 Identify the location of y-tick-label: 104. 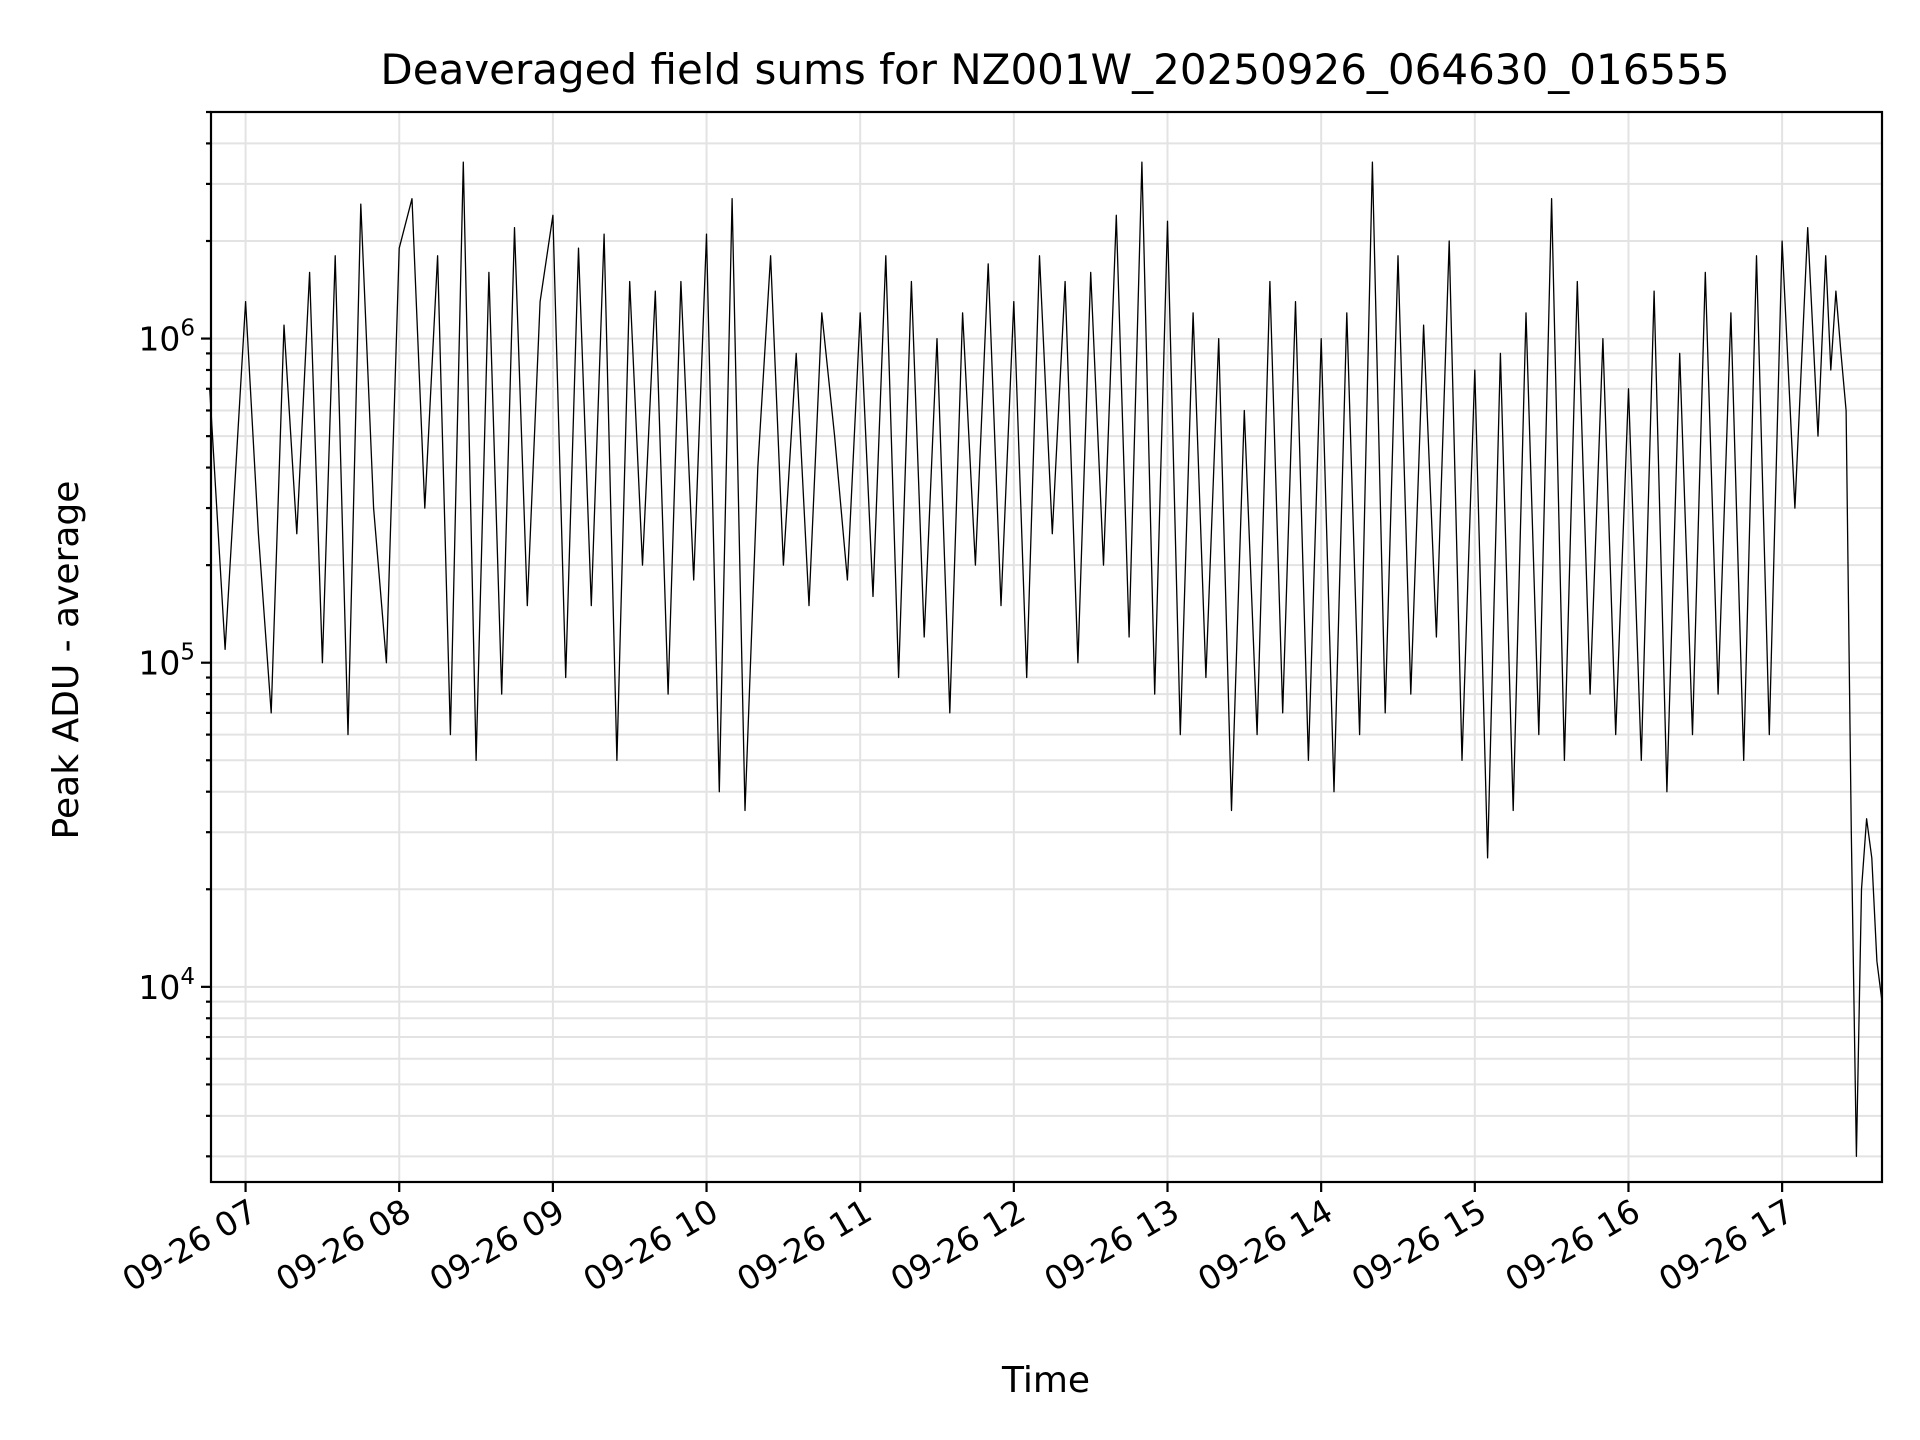
(166, 985).